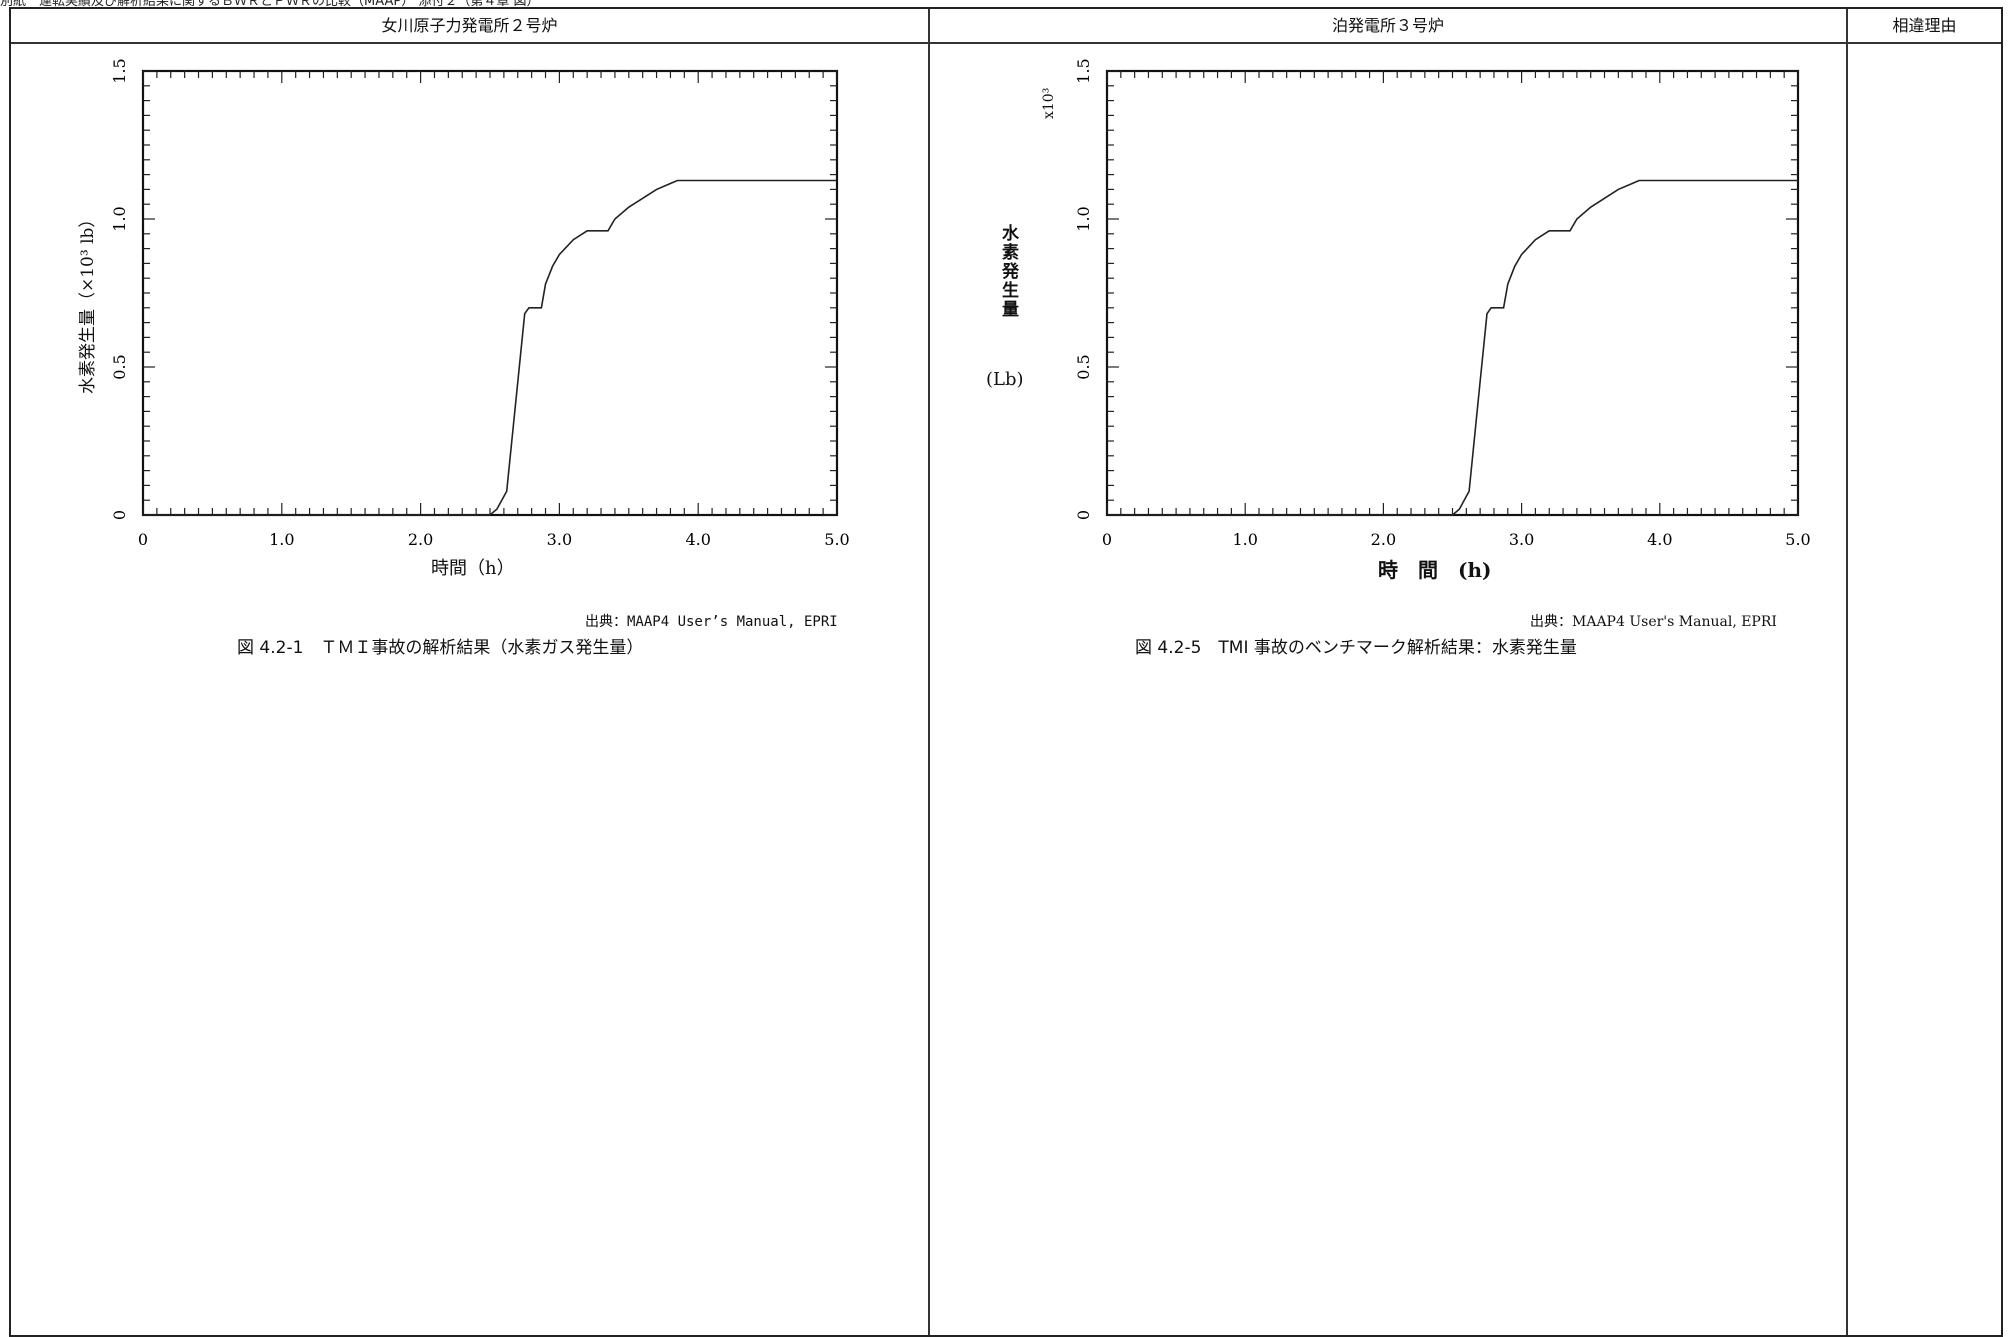 Image resolution: width=2008 pixels, height=1337 pixels. Describe the element at coordinates (1452, 347) in the screenshot. I see `right-chart-series-line` at that location.